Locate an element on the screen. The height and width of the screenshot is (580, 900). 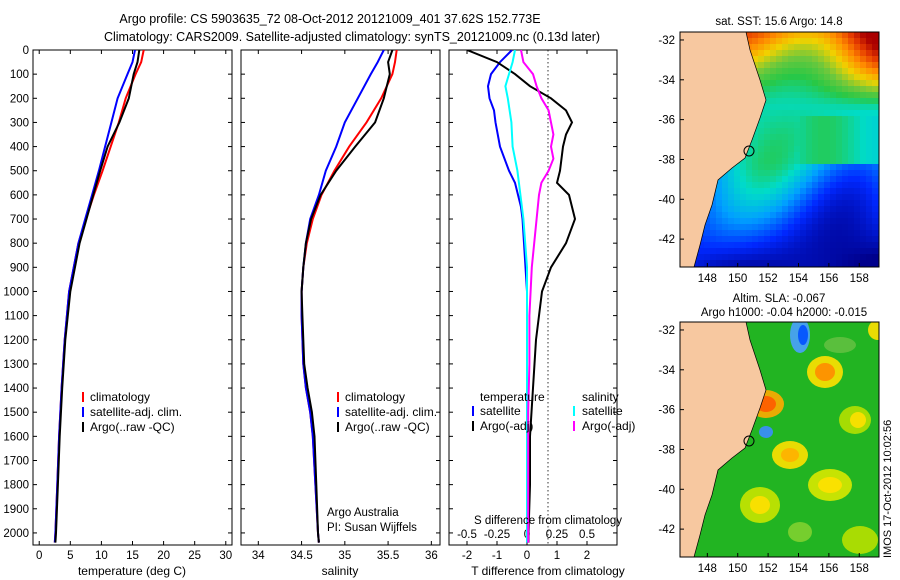
map-x-tick-label: 158 is located at coordinates (859, 279).